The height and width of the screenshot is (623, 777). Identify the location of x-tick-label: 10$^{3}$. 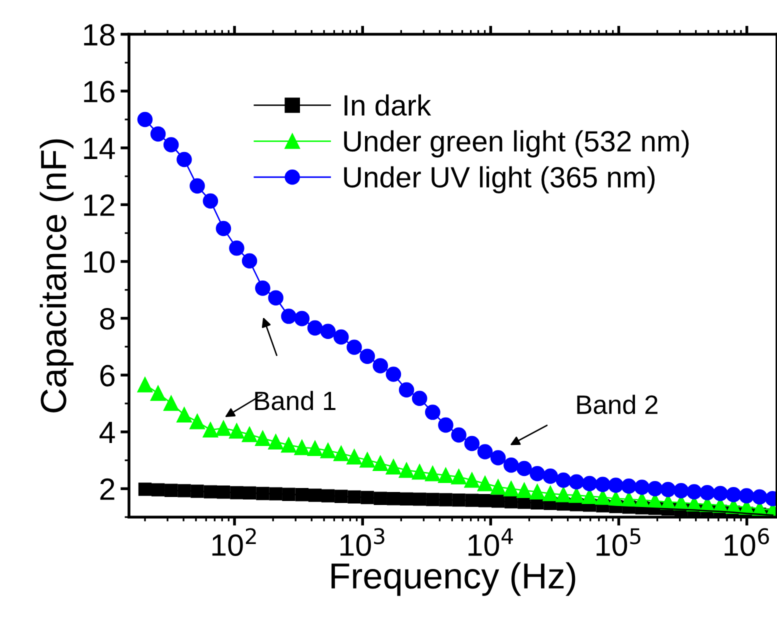
(362, 542).